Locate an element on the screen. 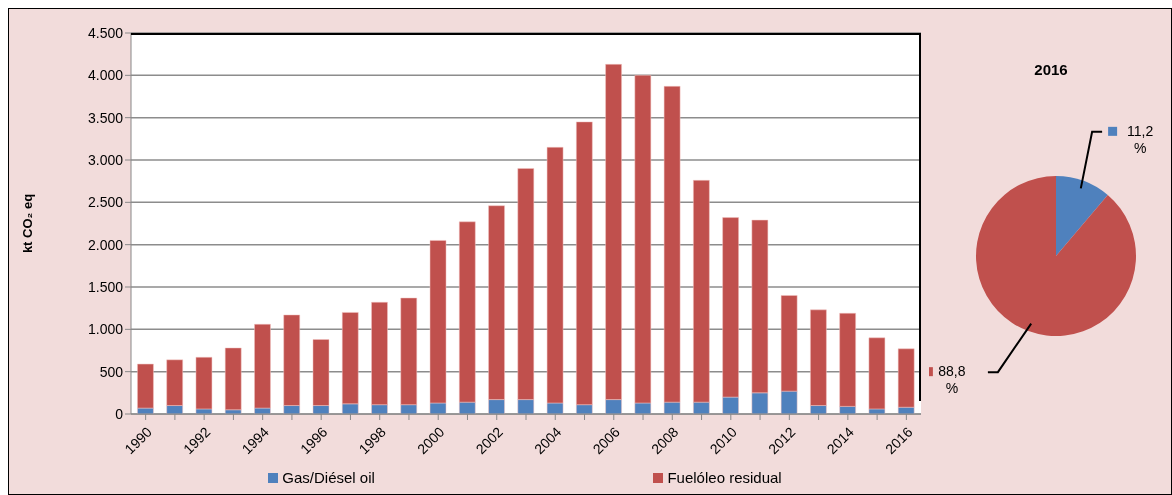  y-tick-label: 0 is located at coordinates (119, 413).